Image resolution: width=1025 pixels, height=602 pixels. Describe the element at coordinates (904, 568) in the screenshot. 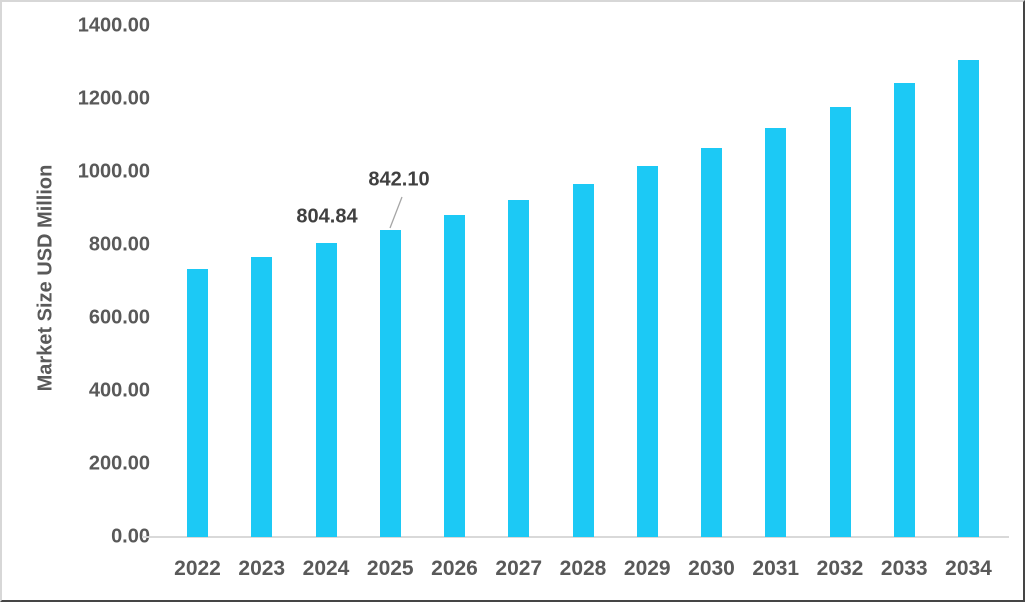

I see `x-tick-2033: 2033` at that location.